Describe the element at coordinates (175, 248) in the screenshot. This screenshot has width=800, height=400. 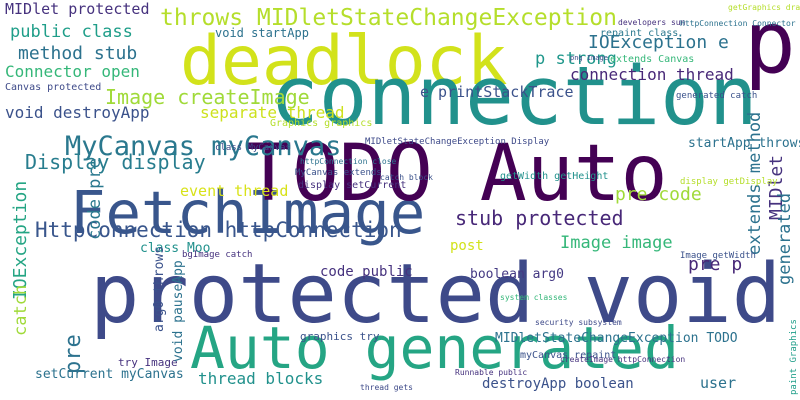
I see `cloud-word: class Moo` at that location.